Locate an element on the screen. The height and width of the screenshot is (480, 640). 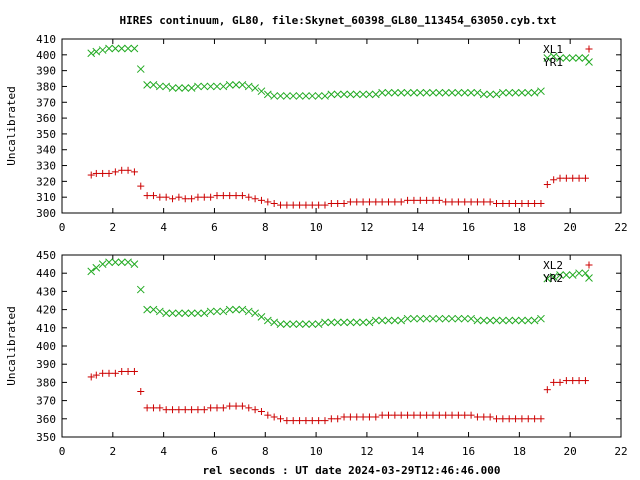
series-XL1 is located at coordinates (338, 187).